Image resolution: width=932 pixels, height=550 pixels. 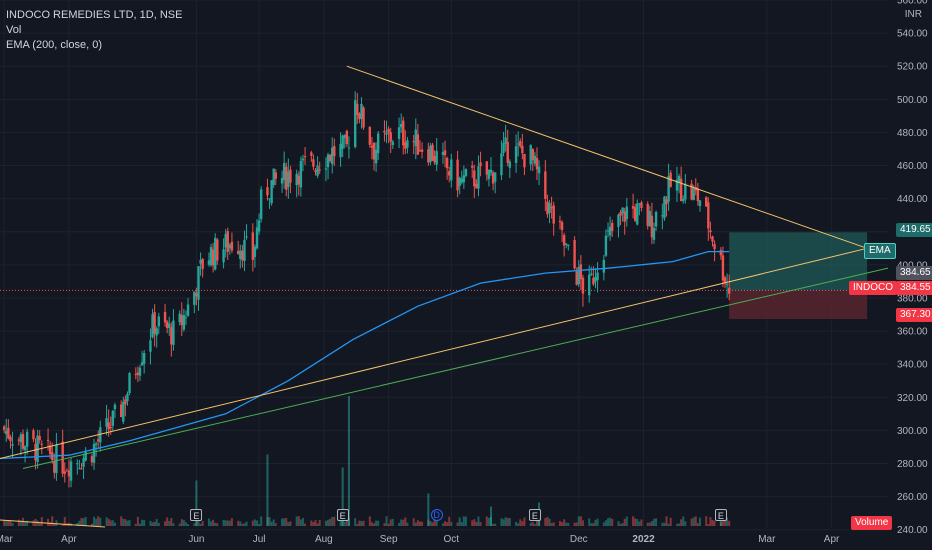 What do you see at coordinates (196, 539) in the screenshot?
I see `x-tick-label: Jun` at bounding box center [196, 539].